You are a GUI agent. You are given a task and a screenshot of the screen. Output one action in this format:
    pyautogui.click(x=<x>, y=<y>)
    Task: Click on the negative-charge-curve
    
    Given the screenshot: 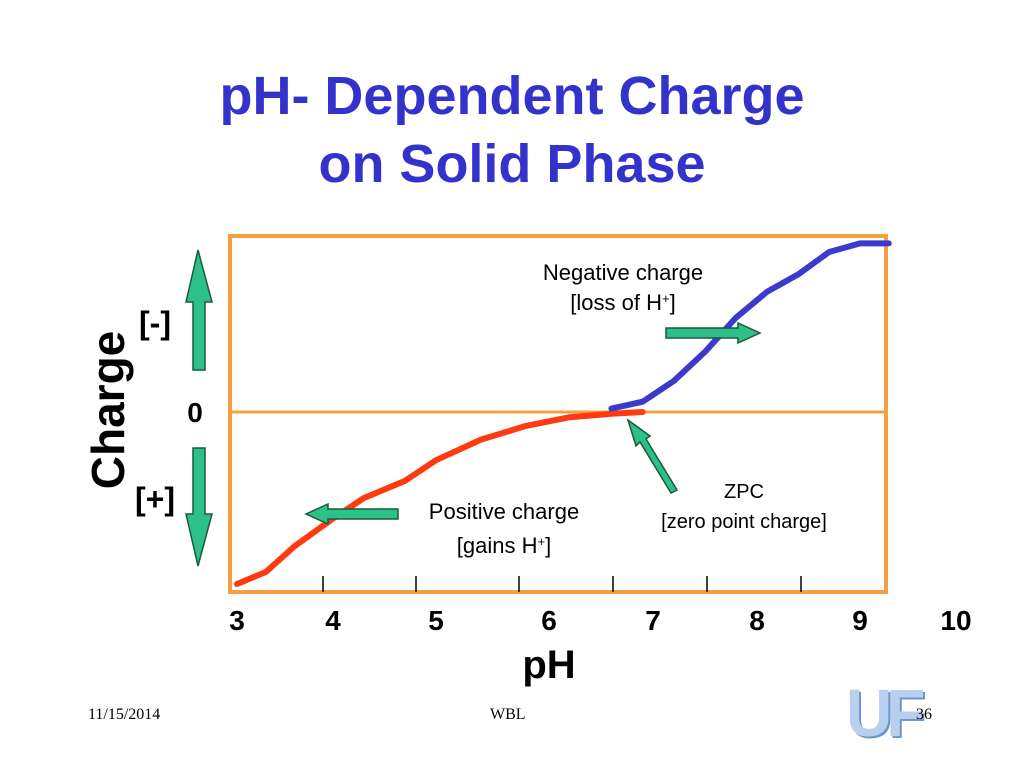 What is the action you would take?
    pyautogui.click(x=750, y=326)
    